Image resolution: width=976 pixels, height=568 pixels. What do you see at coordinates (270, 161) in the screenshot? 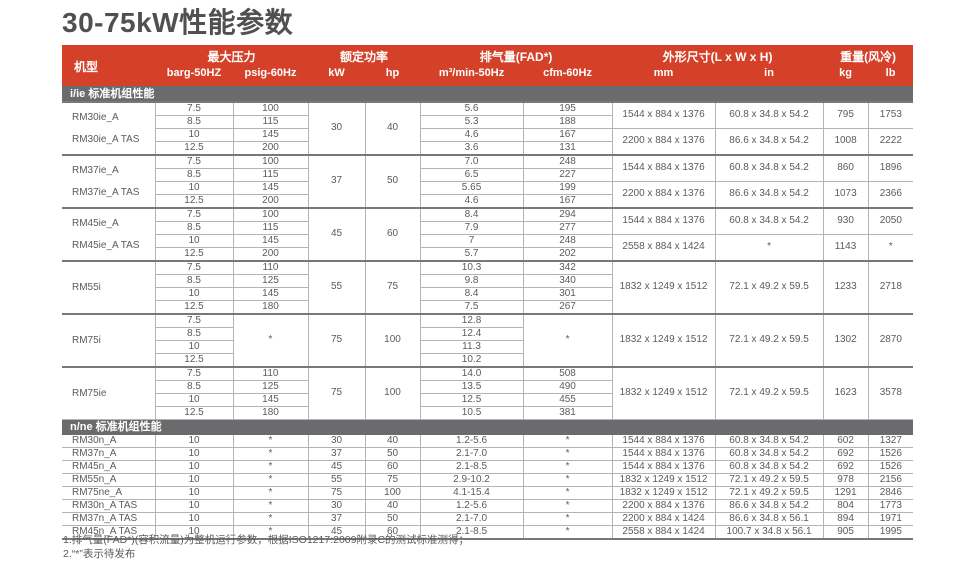
I see `cell-psig: 100` at bounding box center [270, 161].